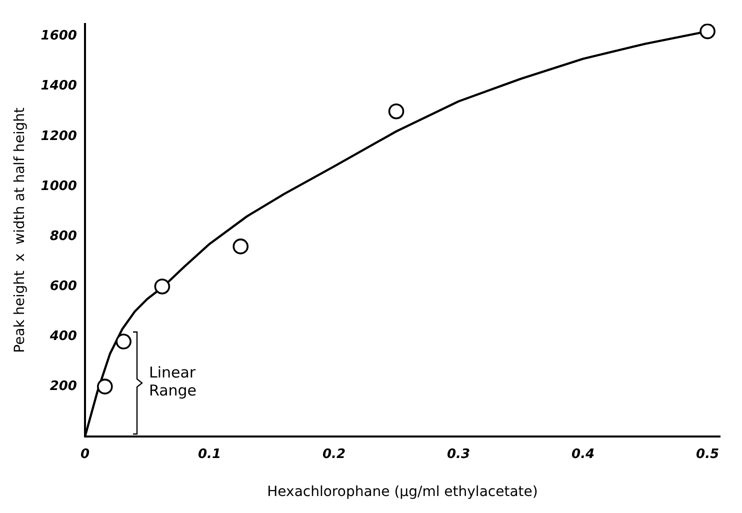 This screenshot has width=742, height=513. I want to click on y-tick-label: 1600, so click(58, 36).